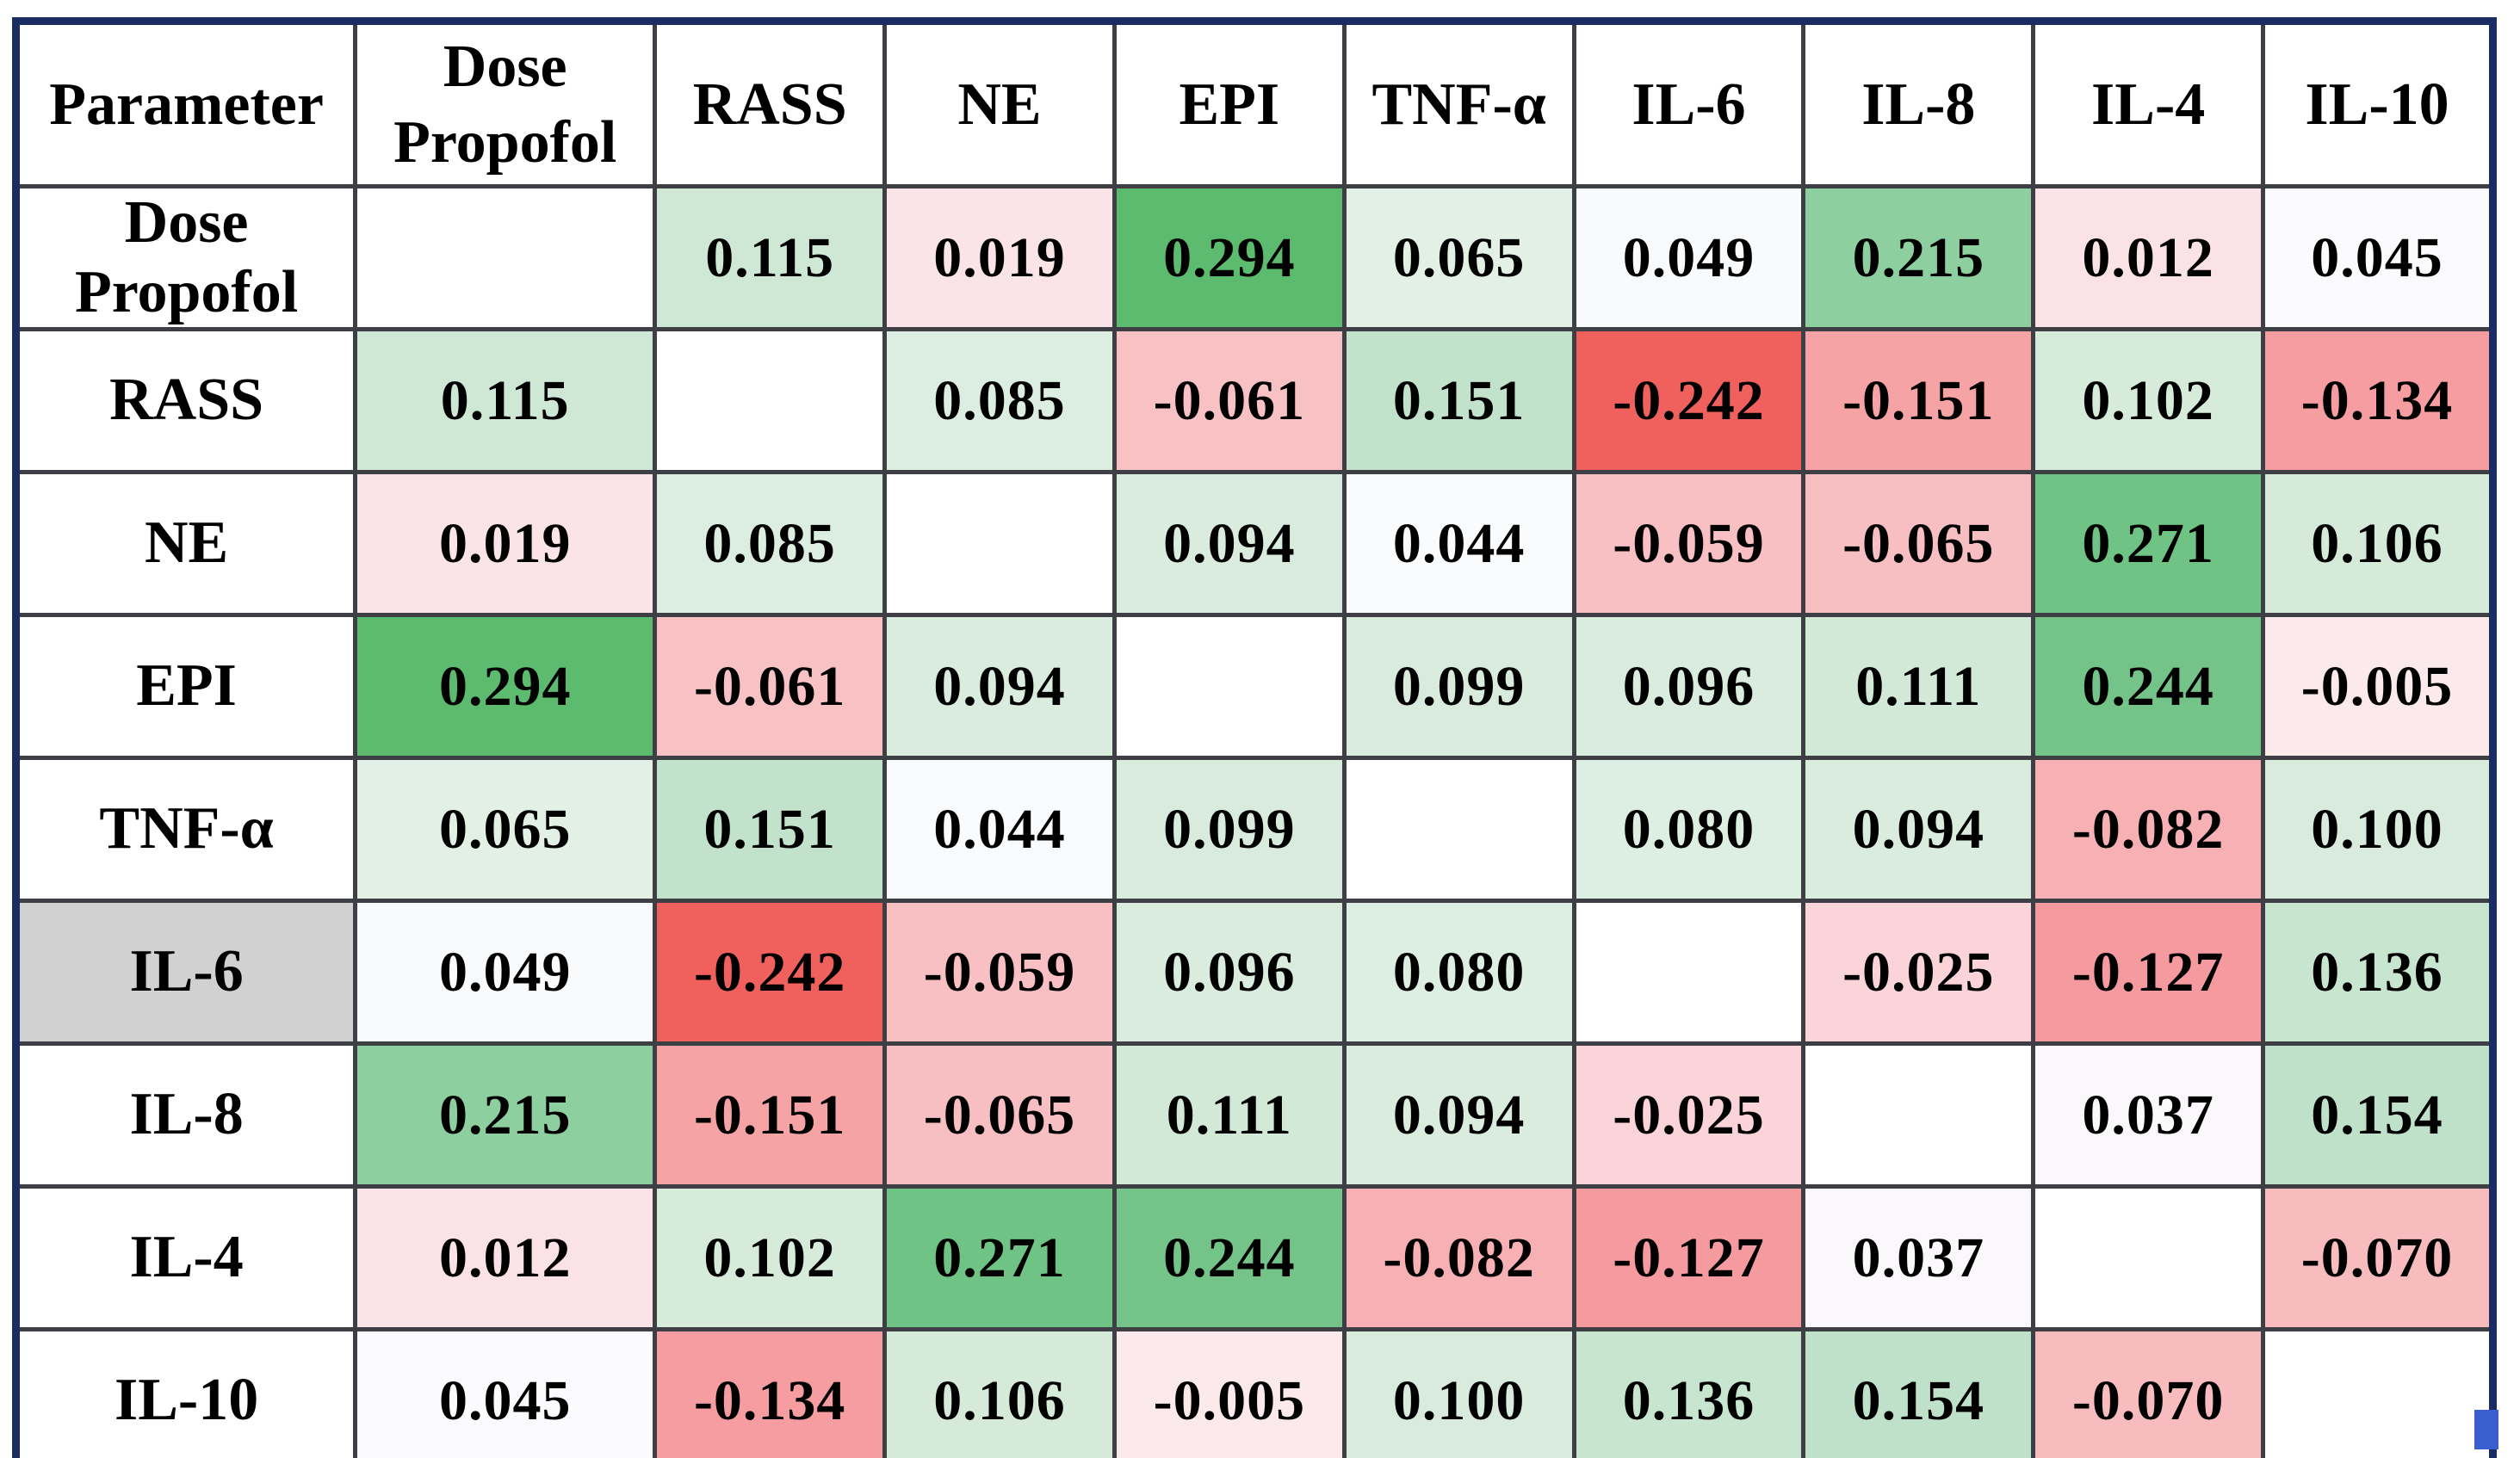 Image resolution: width=2520 pixels, height=1458 pixels. What do you see at coordinates (1689, 1115) in the screenshot?
I see `matrix-cell: -0.025` at bounding box center [1689, 1115].